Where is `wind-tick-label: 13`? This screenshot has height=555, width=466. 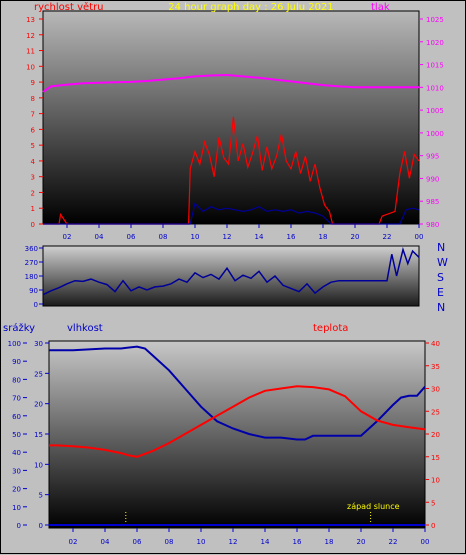
wind-tick-label: 13 is located at coordinates (30, 20).